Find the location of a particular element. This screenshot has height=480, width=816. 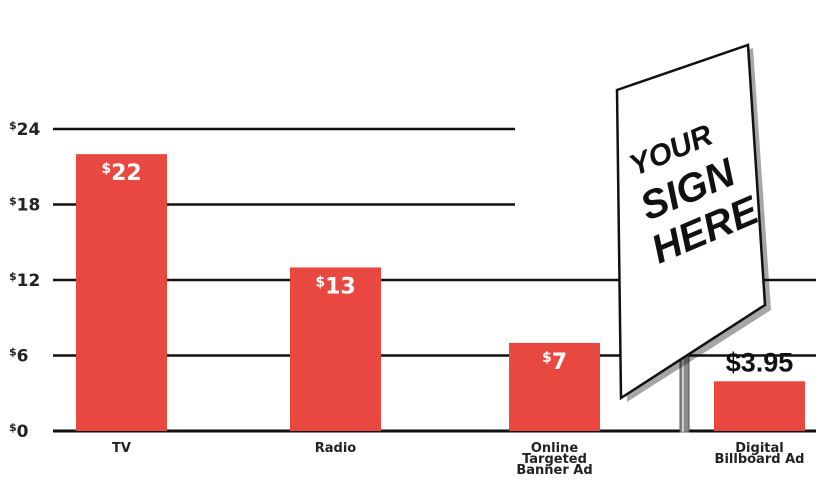

data-label: $22 is located at coordinates (121, 173).